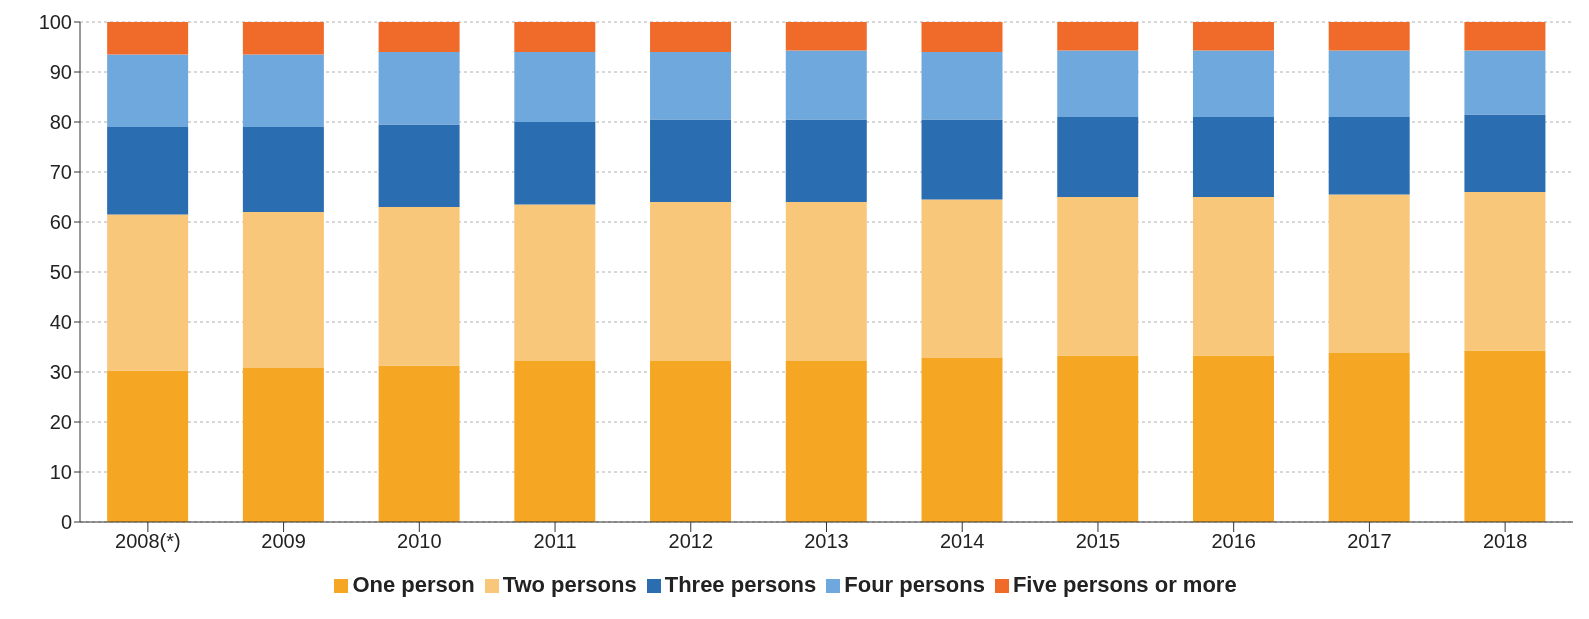  What do you see at coordinates (413, 584) in the screenshot?
I see `legend-label: One person` at bounding box center [413, 584].